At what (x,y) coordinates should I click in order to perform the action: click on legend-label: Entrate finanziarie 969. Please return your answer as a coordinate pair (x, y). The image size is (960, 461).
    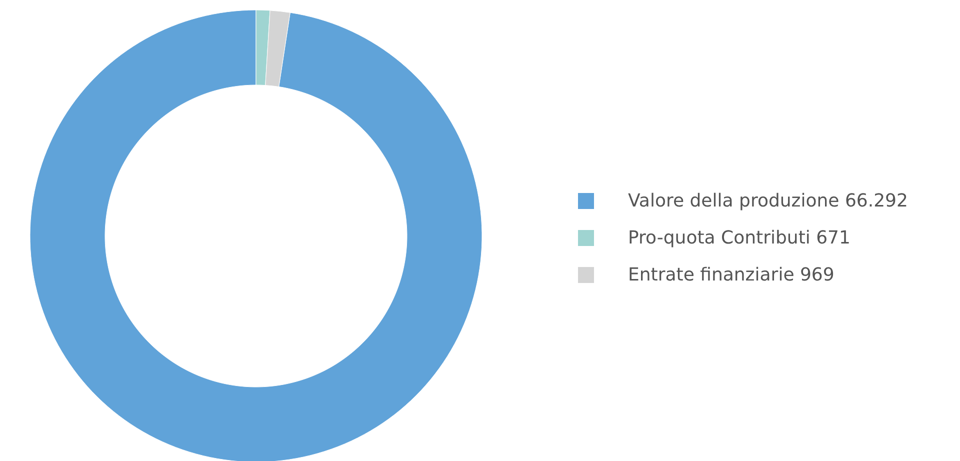
    Looking at the image, I should click on (731, 275).